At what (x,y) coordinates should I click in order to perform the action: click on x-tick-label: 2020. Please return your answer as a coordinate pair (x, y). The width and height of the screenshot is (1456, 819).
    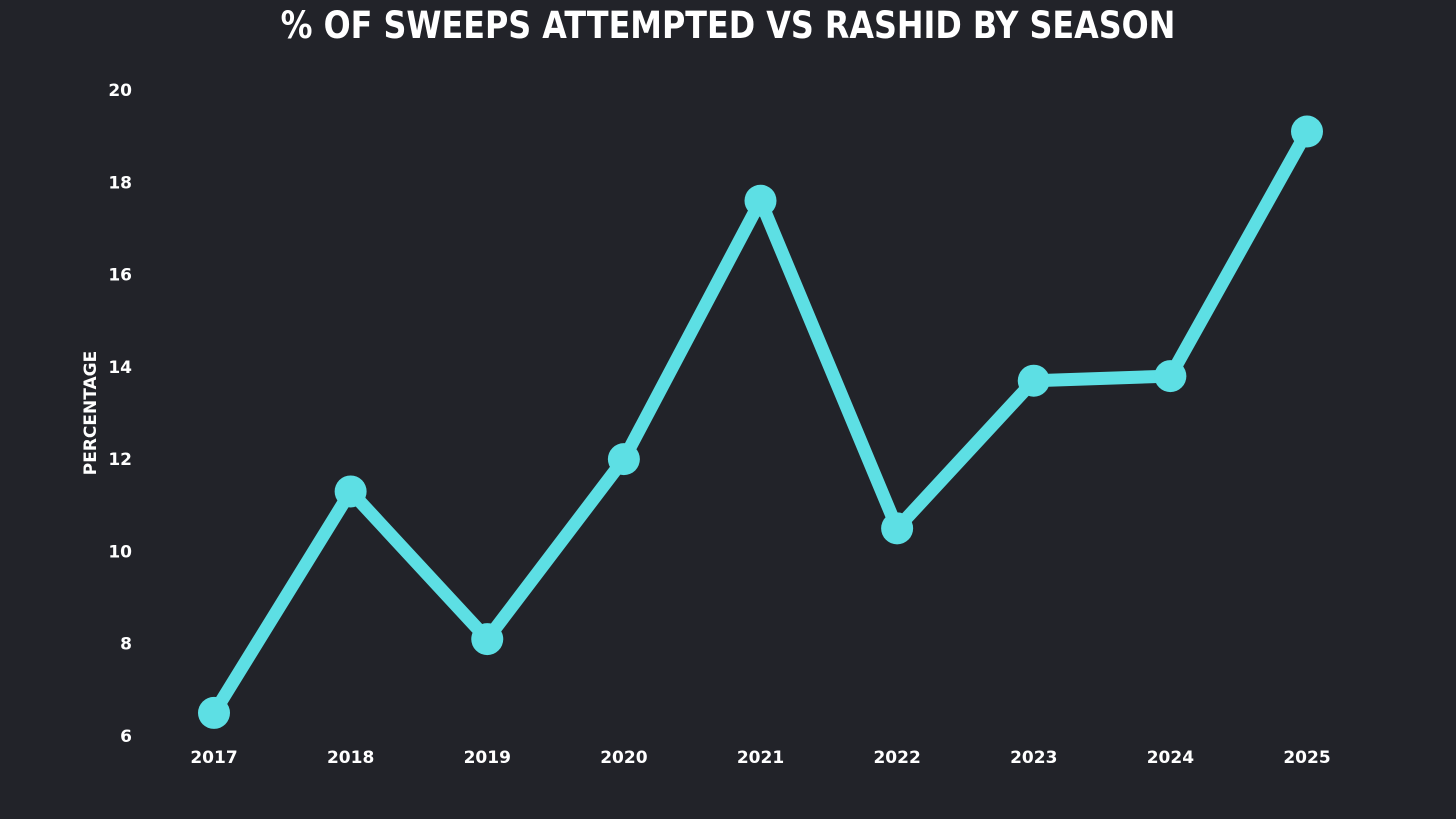
    Looking at the image, I should click on (623, 758).